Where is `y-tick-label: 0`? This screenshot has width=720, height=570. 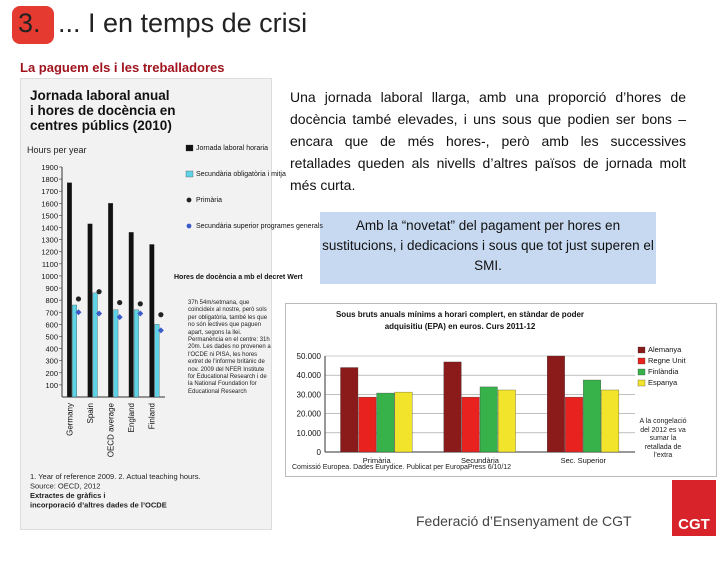 y-tick-label: 0 is located at coordinates (319, 452).